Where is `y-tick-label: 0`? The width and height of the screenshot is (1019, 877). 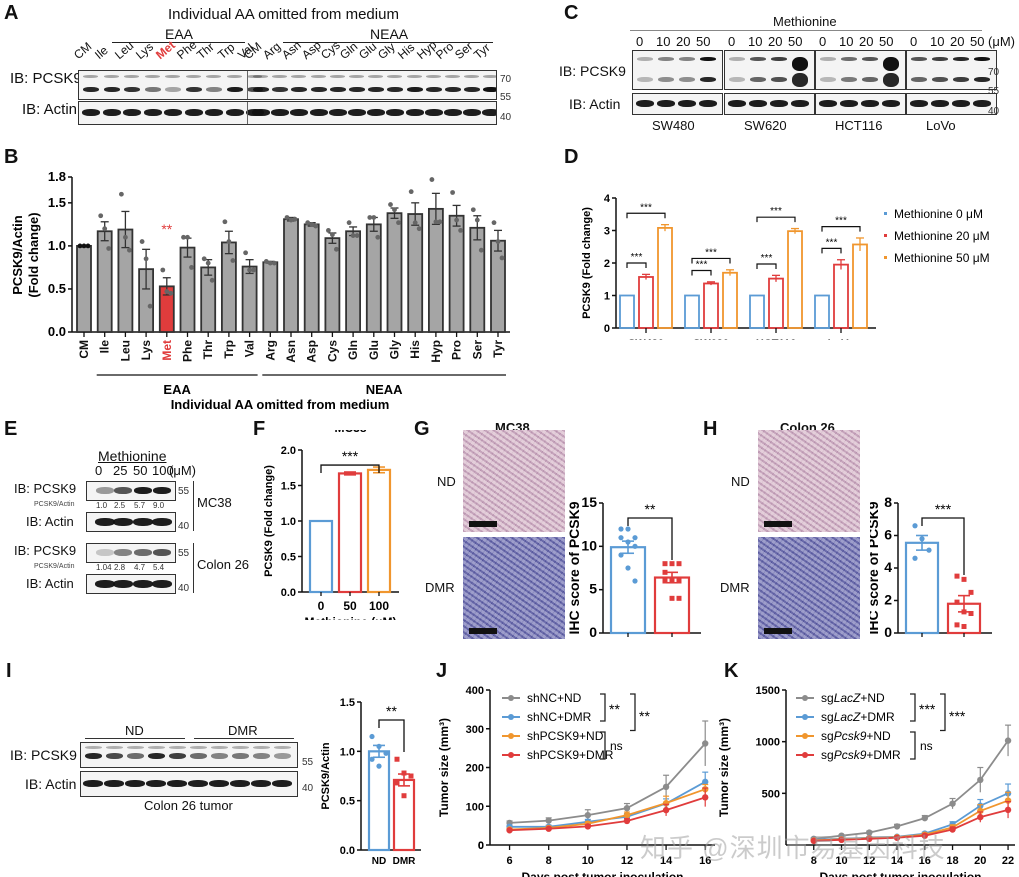
y-tick-label: 0 is located at coordinates (607, 329).